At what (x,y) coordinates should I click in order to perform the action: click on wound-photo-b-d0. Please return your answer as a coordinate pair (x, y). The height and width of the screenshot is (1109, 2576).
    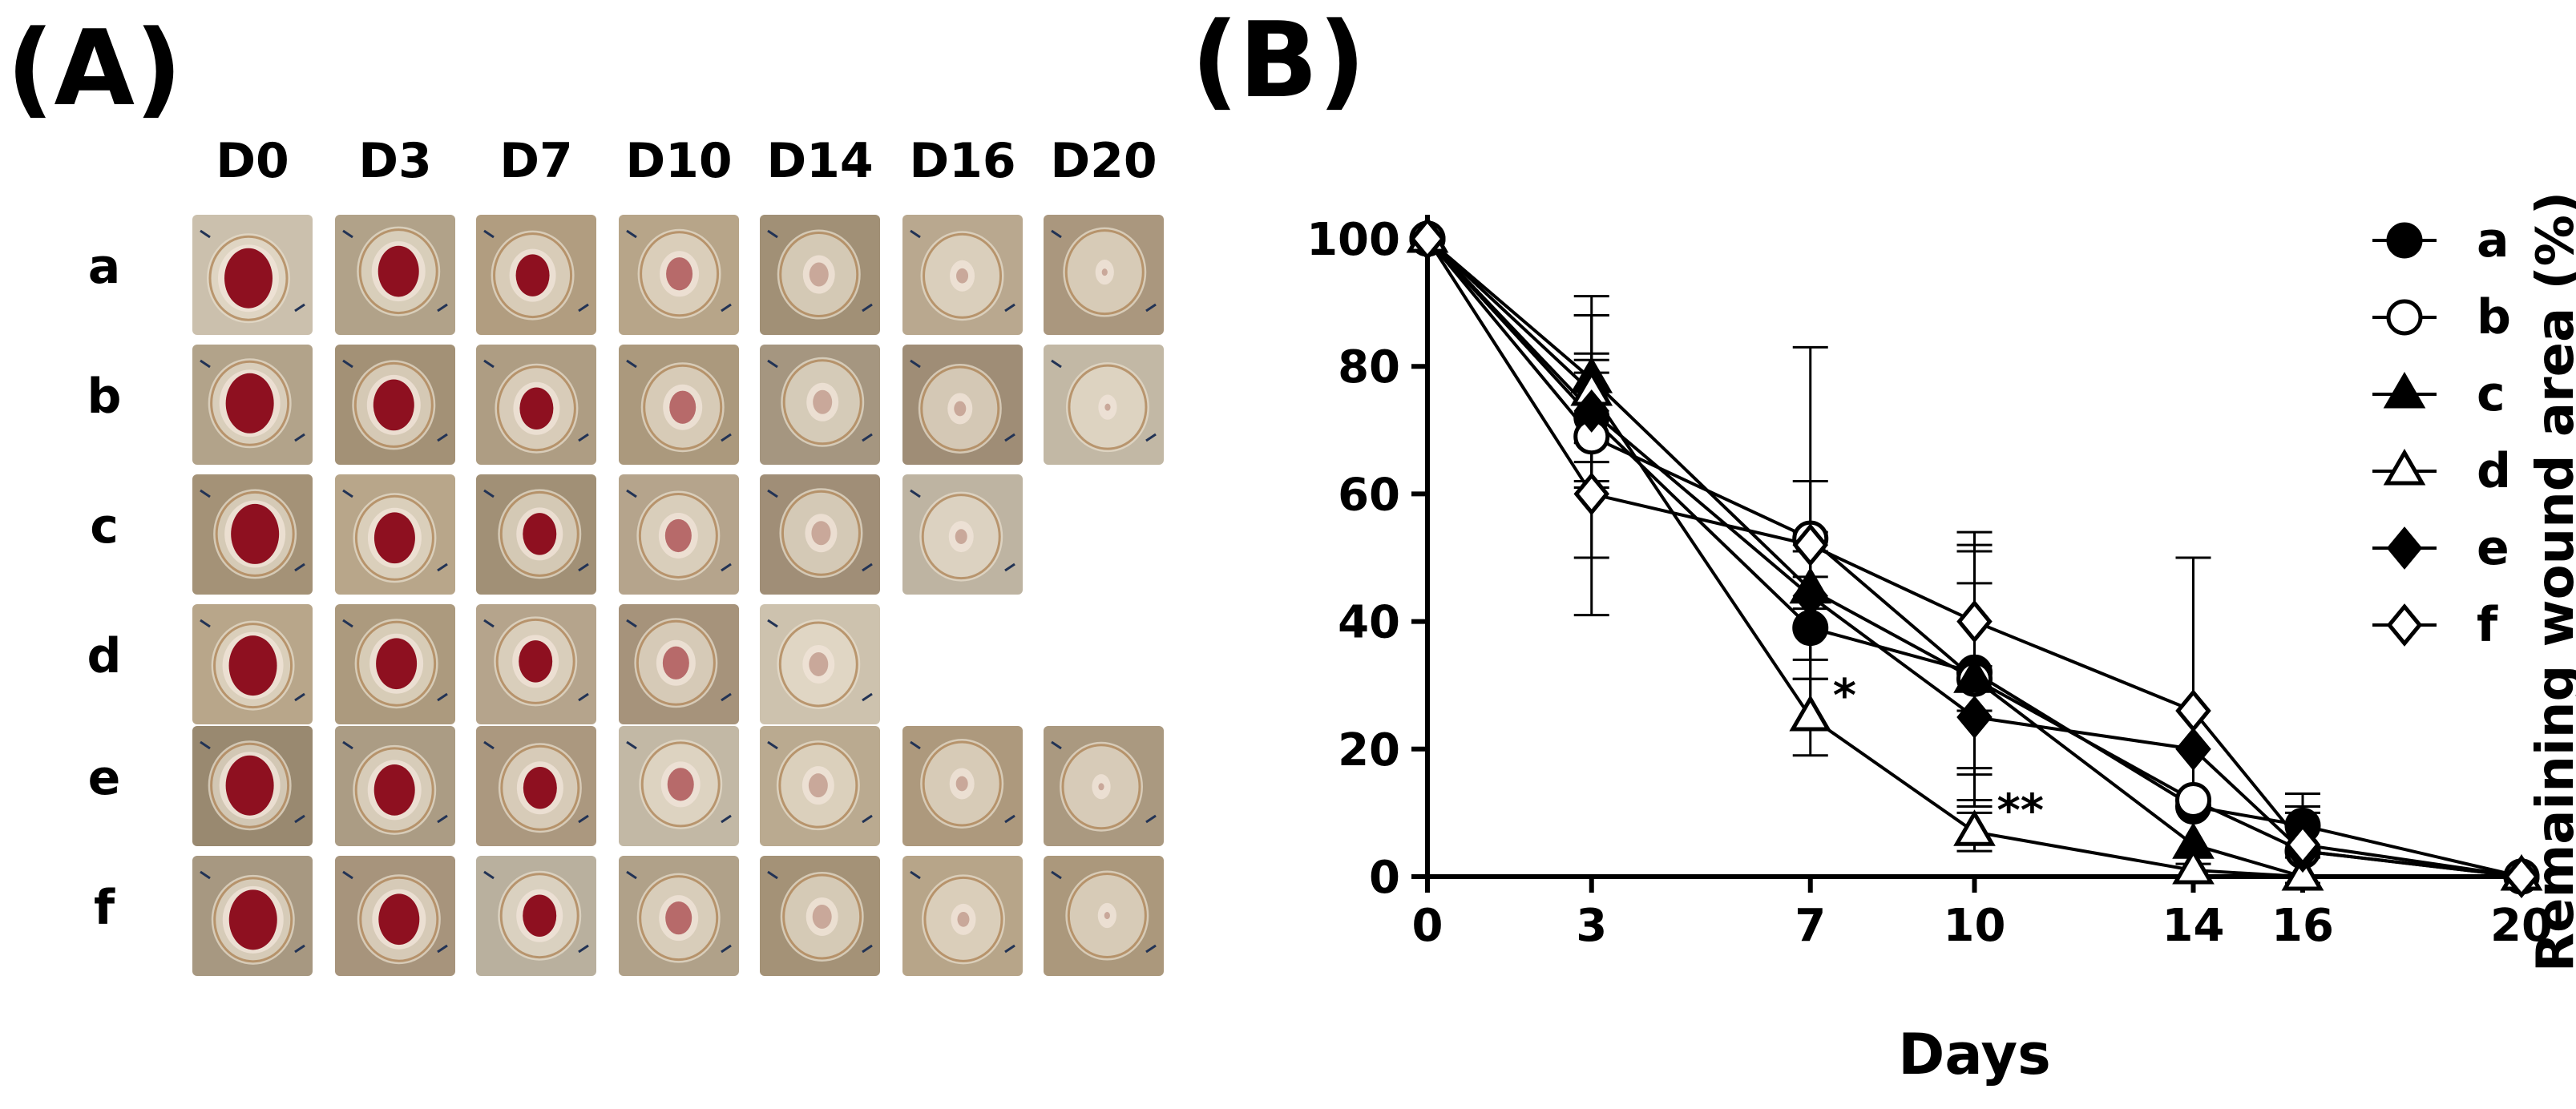
    Looking at the image, I should click on (253, 405).